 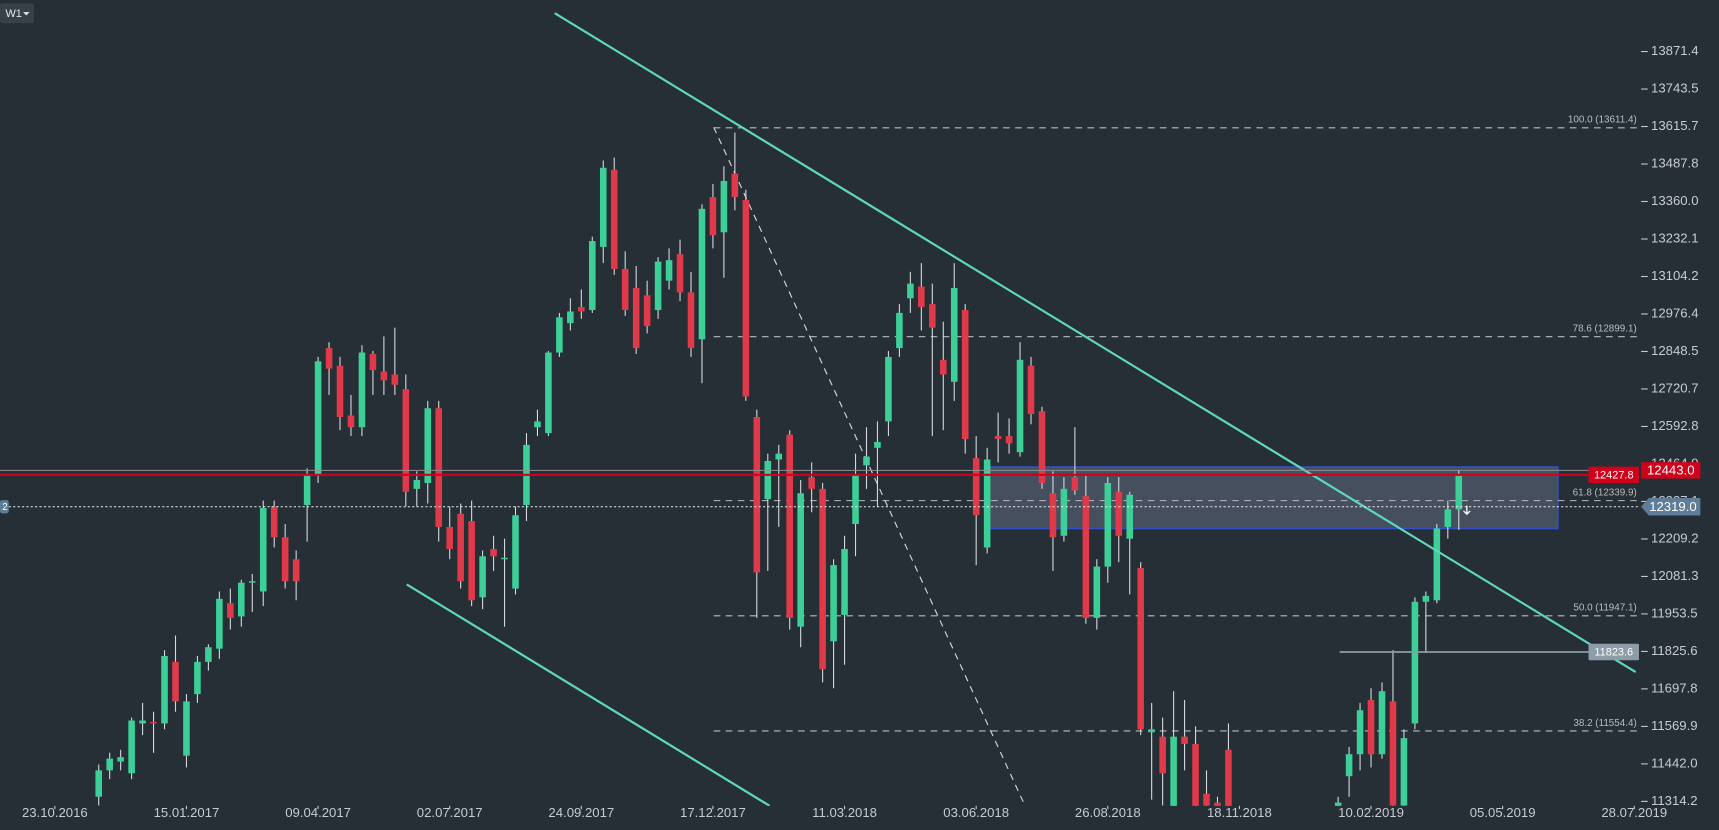 What do you see at coordinates (1675, 312) in the screenshot?
I see `y-tick-label: 12976.4` at bounding box center [1675, 312].